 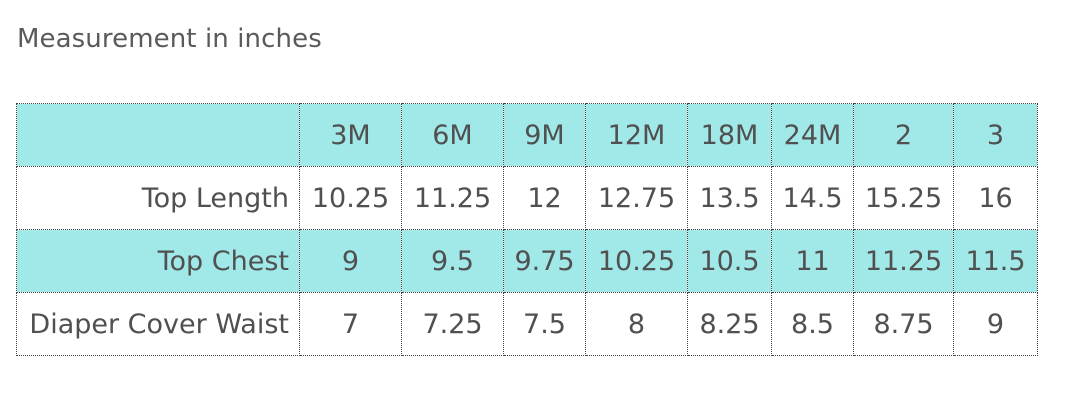 What do you see at coordinates (544, 135) in the screenshot?
I see `size-header-9m: 9M` at bounding box center [544, 135].